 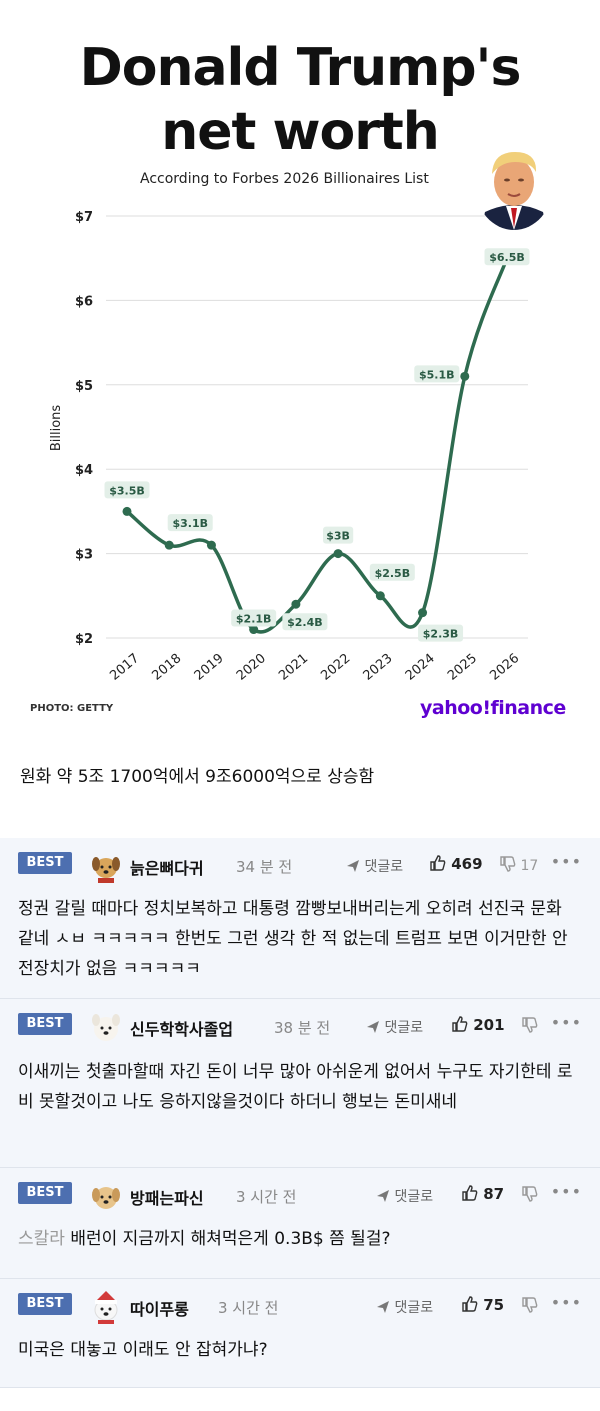 What do you see at coordinates (378, 667) in the screenshot?
I see `x-tick-label: 2023` at bounding box center [378, 667].